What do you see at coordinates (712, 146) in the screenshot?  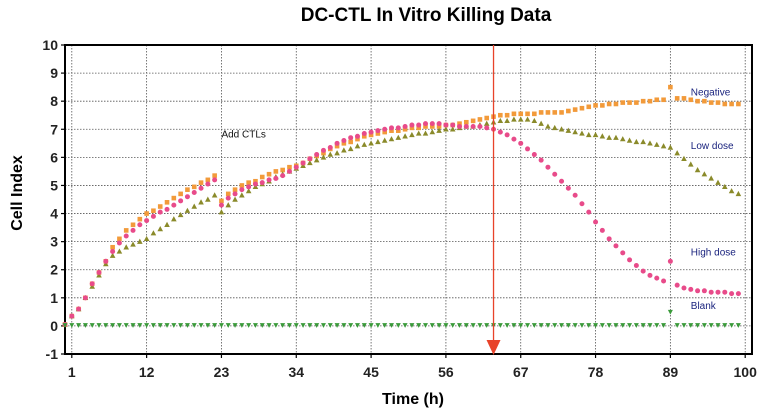 I see `annotation-label: Low dose` at bounding box center [712, 146].